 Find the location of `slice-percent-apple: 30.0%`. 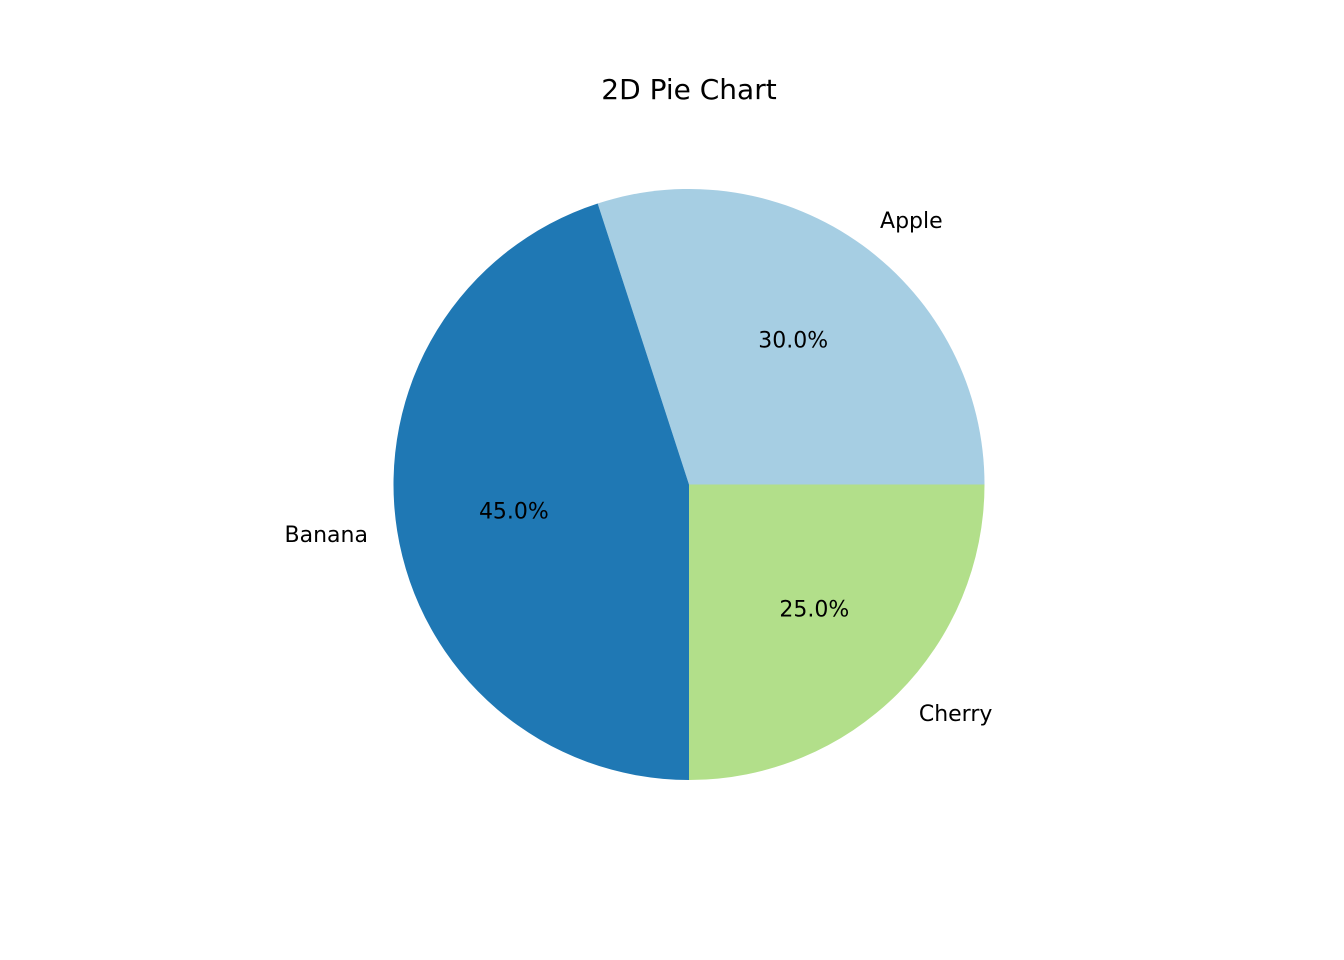

slice-percent-apple: 30.0% is located at coordinates (793, 341).